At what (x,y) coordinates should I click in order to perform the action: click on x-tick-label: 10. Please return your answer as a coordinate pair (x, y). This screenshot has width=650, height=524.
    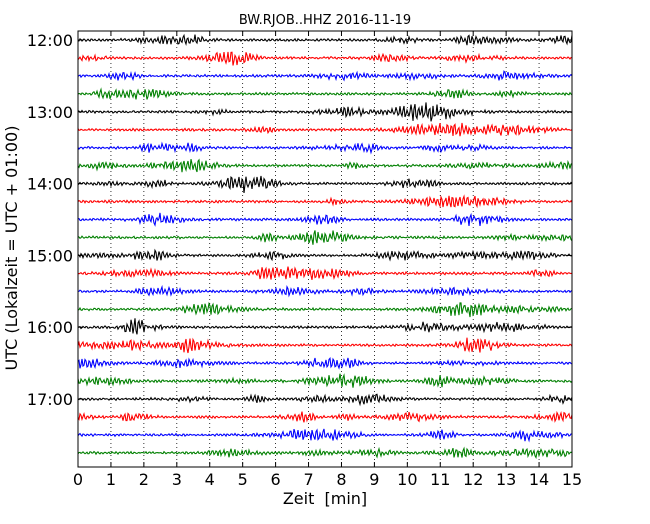
    Looking at the image, I should click on (407, 479).